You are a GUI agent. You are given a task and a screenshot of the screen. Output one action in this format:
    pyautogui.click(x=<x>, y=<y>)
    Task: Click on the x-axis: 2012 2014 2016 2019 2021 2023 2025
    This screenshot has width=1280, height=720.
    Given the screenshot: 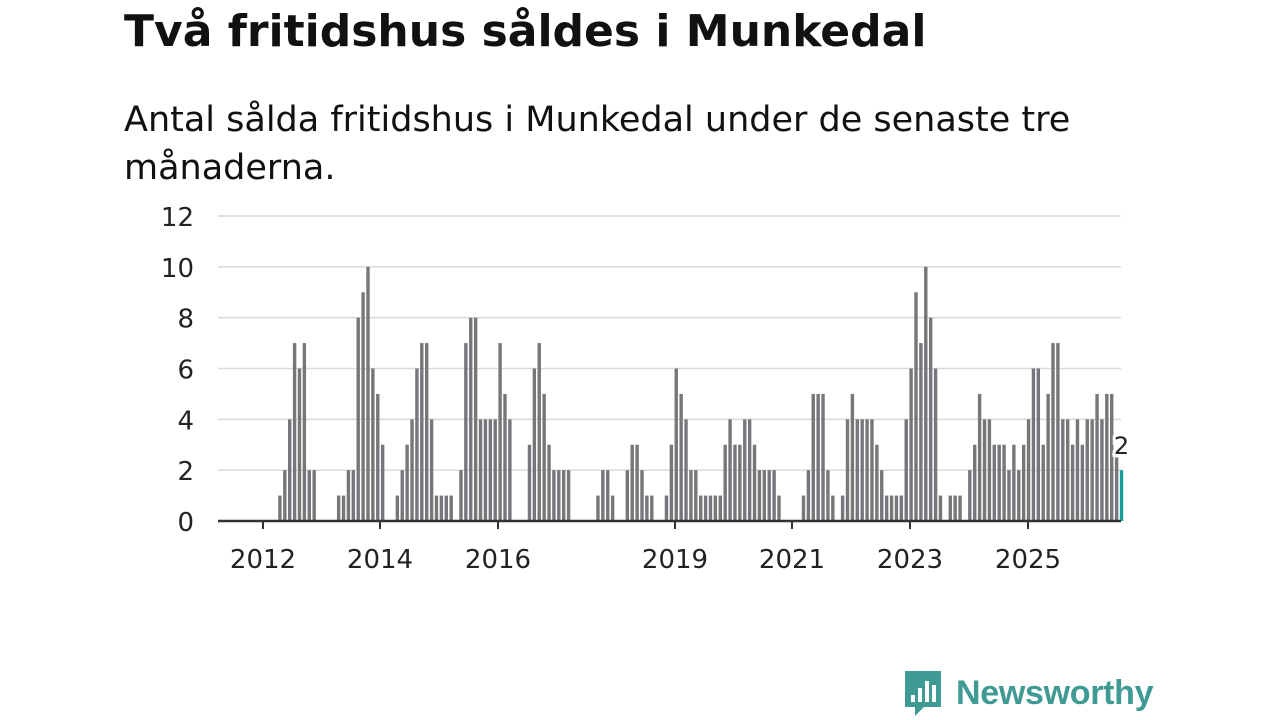 What is the action you would take?
    pyautogui.click(x=645, y=548)
    